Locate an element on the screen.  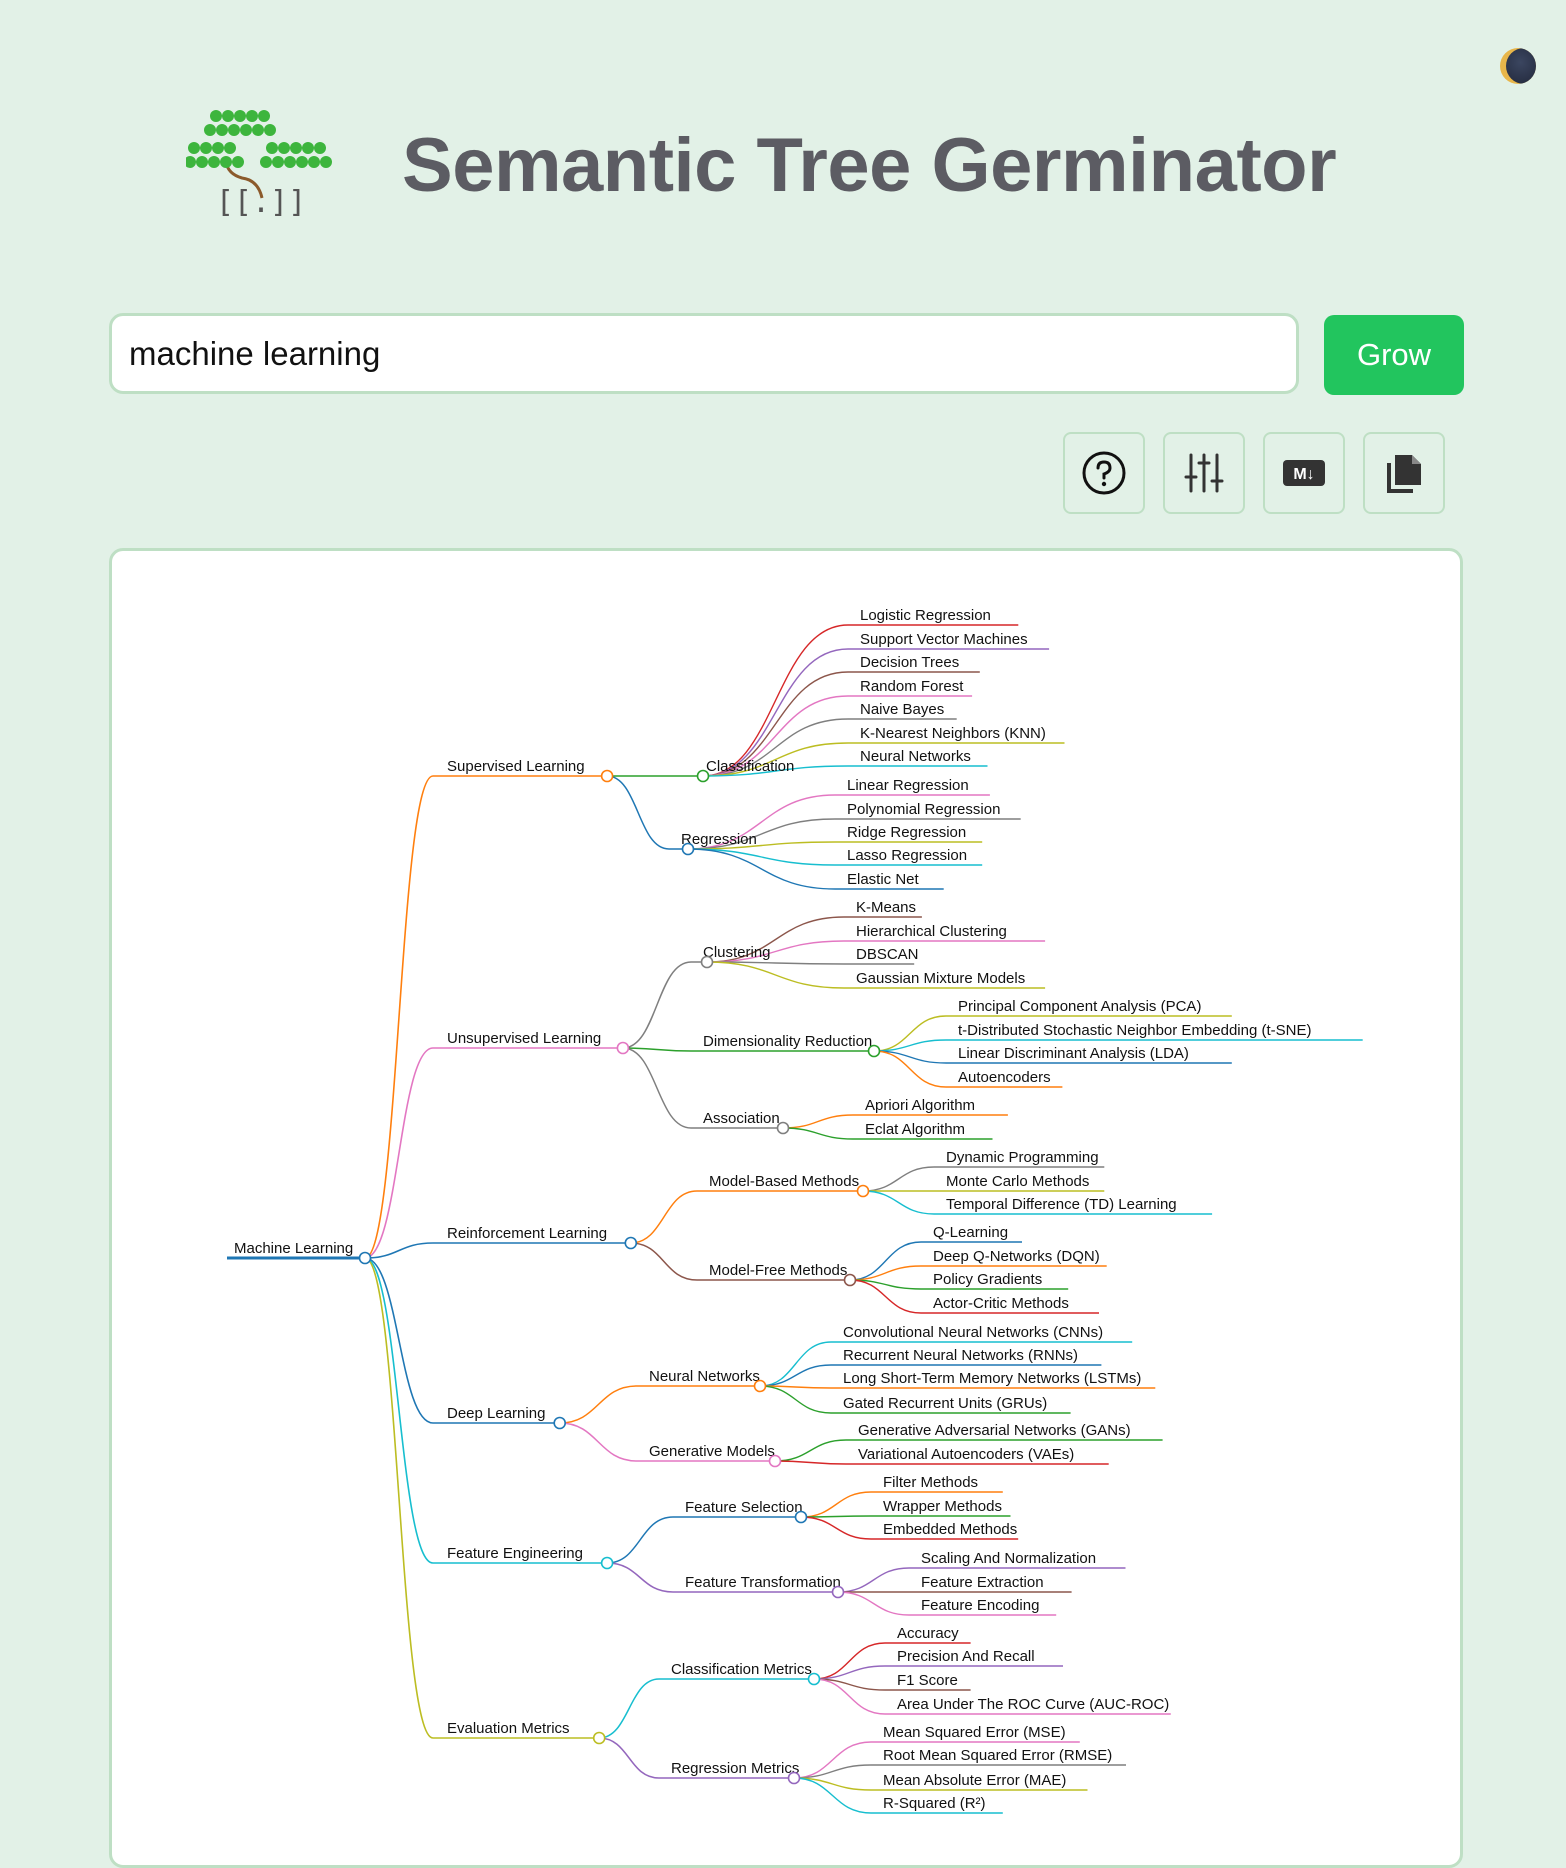
mindmap-branch-label: Reinforcement Learning is located at coordinates (527, 1233).